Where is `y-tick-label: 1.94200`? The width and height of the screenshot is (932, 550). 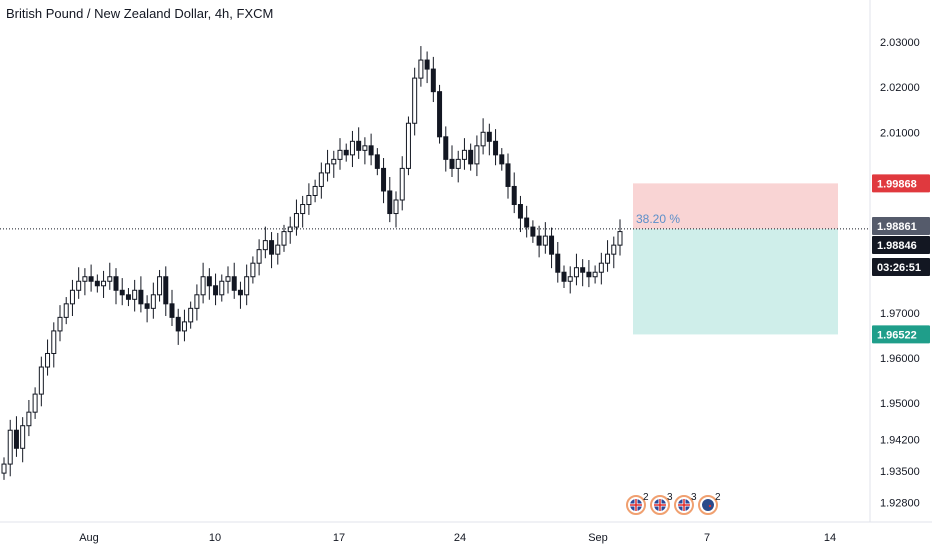
y-tick-label: 1.94200 is located at coordinates (900, 440).